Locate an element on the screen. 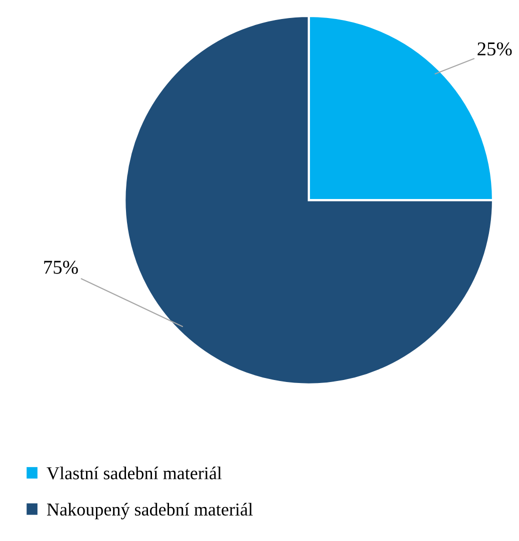  legend-label: Vlastní sadební materiál is located at coordinates (134, 473).